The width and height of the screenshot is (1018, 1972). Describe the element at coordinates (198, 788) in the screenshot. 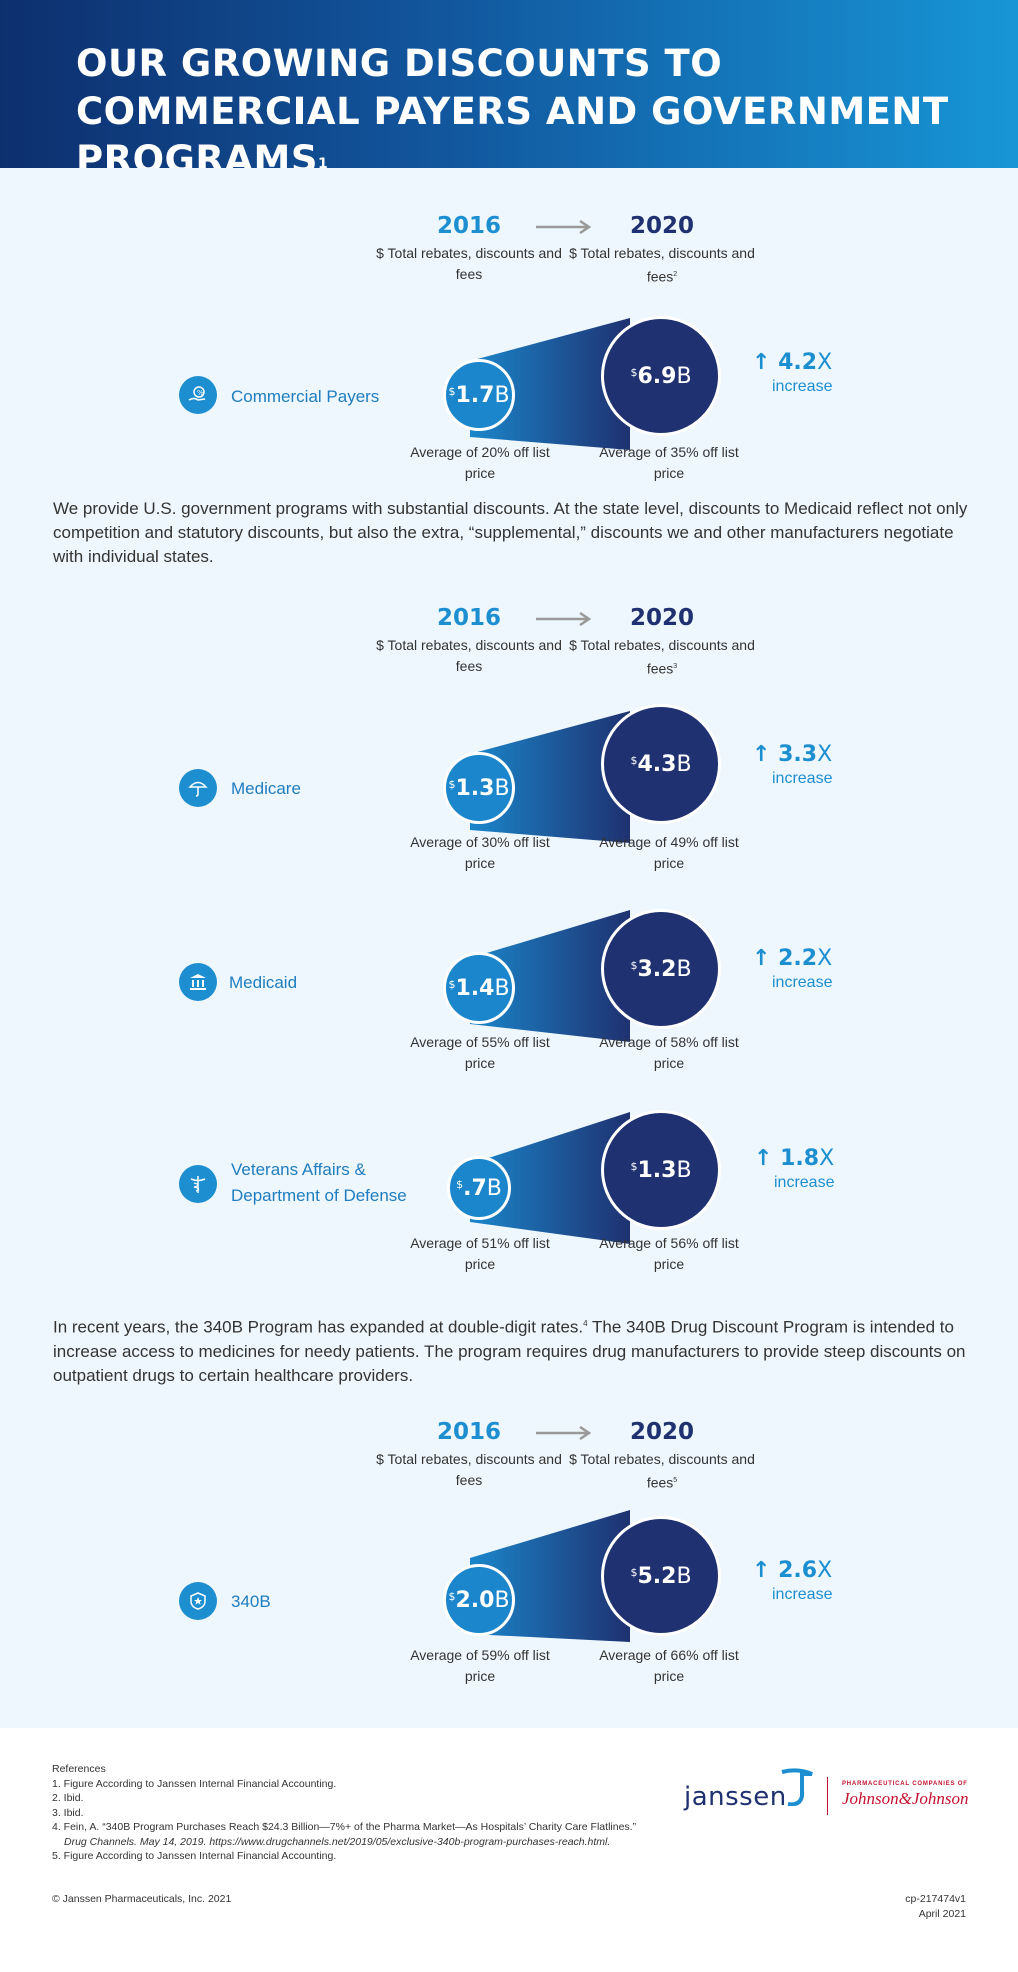

I see `umbrella-icon` at that location.